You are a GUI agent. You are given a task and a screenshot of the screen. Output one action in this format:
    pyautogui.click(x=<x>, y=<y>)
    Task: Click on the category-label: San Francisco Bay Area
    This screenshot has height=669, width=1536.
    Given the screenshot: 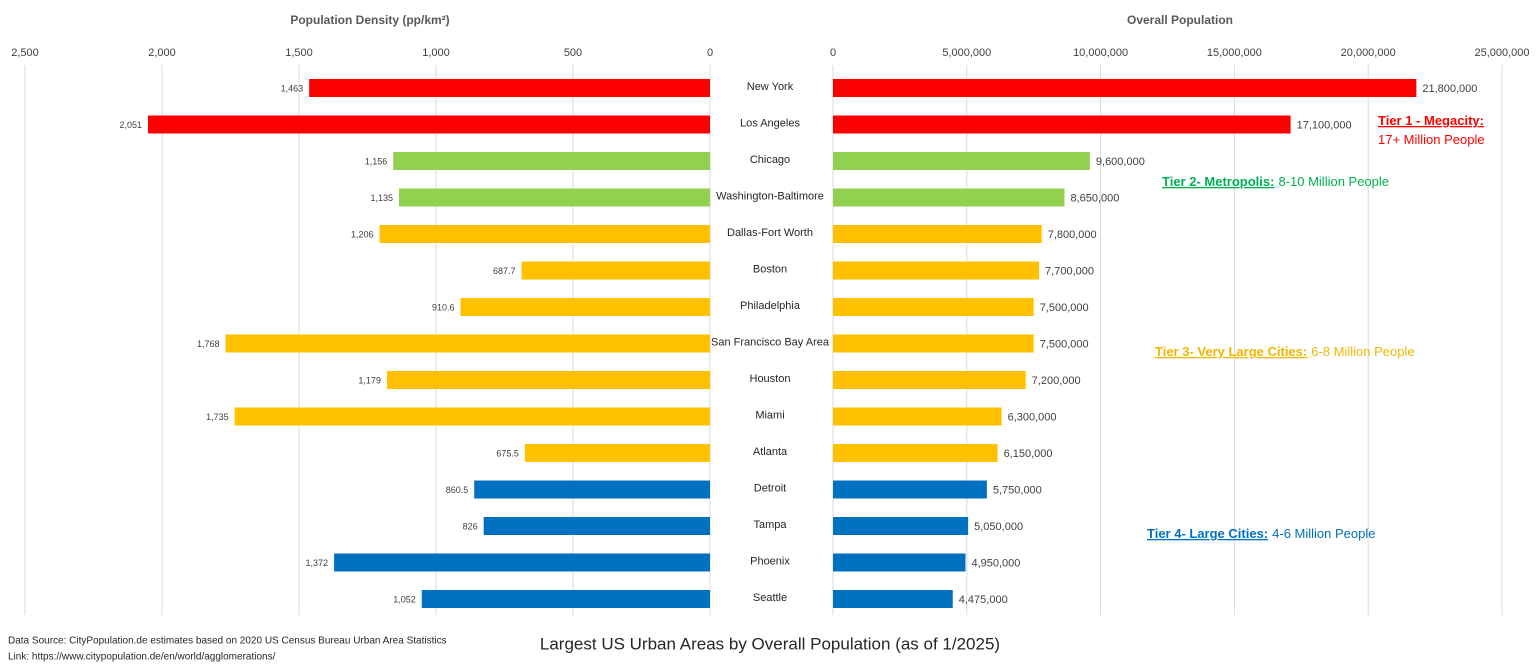 What is the action you would take?
    pyautogui.click(x=770, y=342)
    